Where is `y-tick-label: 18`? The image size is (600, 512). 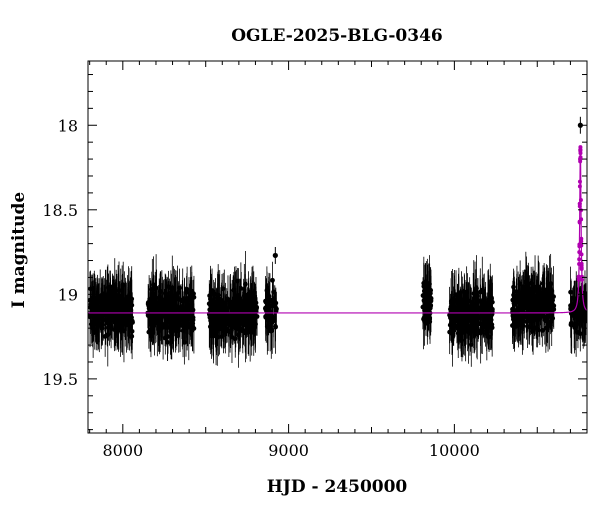 y-tick-label: 18 is located at coordinates (68, 125).